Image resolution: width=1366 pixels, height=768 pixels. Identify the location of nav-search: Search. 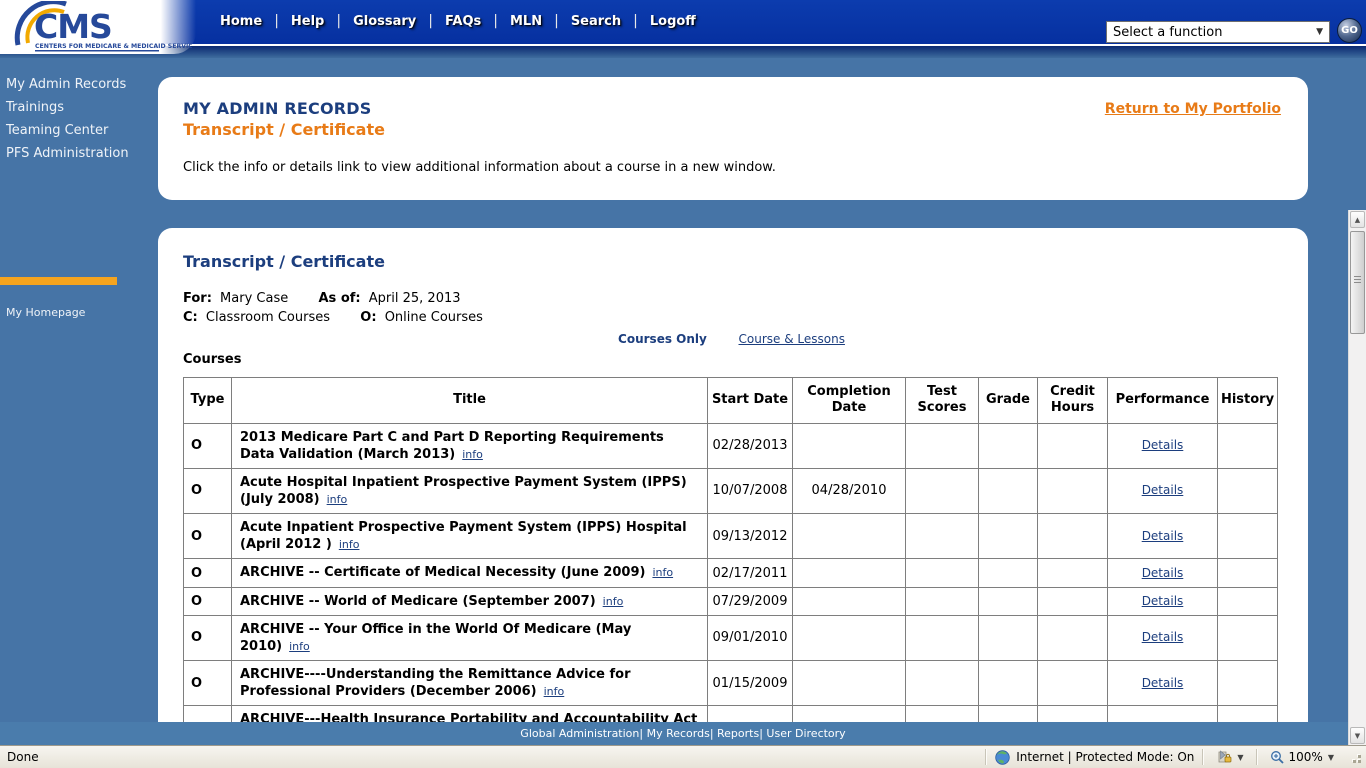
(596, 21).